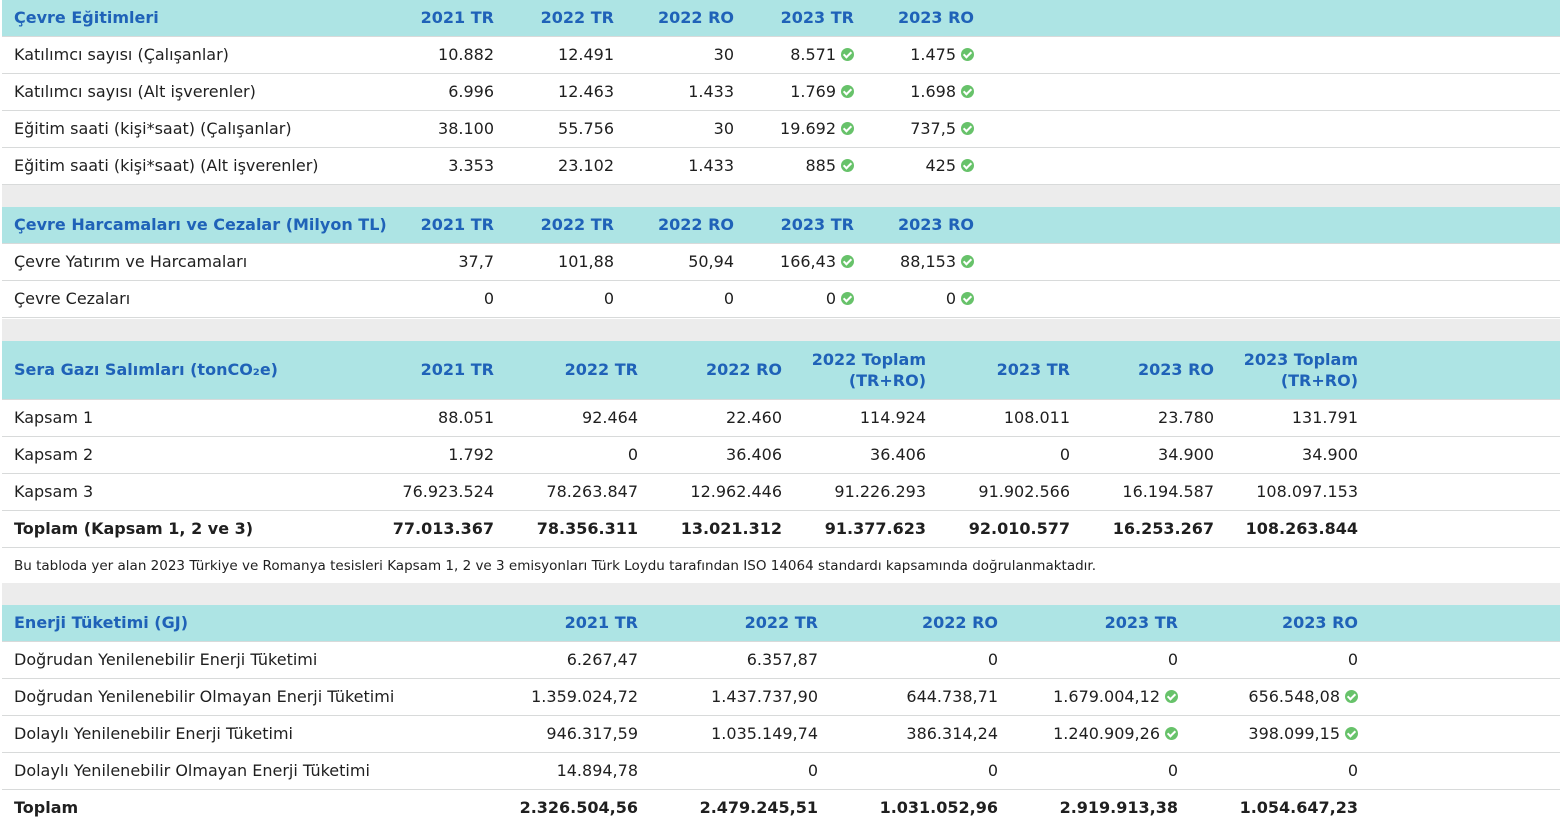 The image size is (1560, 826). What do you see at coordinates (933, 91) in the screenshot?
I see `value-text: 1.698` at bounding box center [933, 91].